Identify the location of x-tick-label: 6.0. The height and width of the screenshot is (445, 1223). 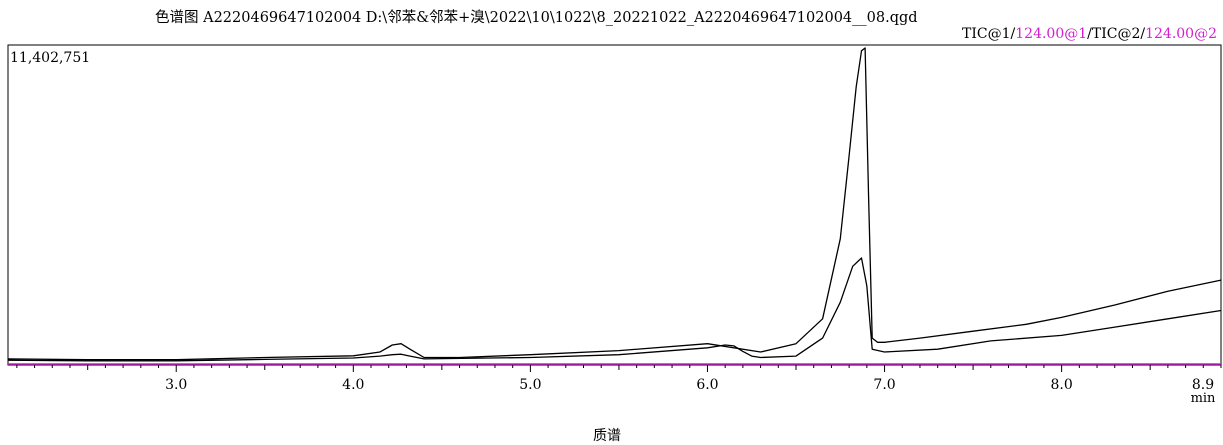
(707, 385).